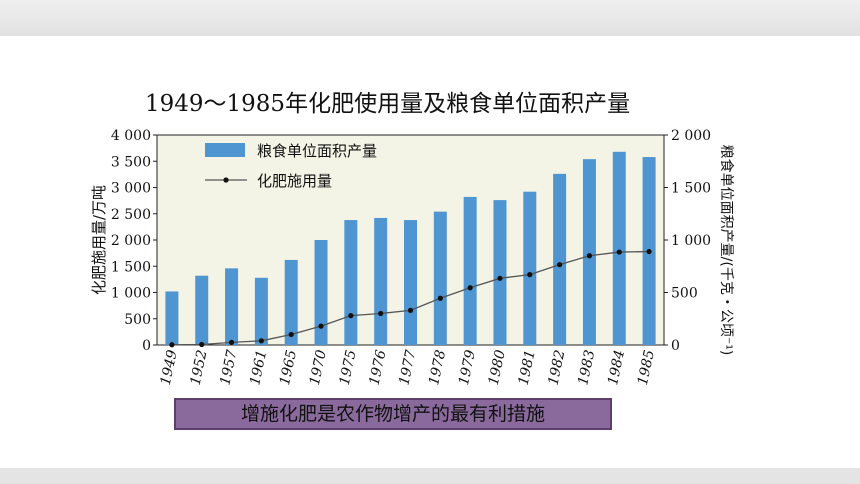 Image resolution: width=860 pixels, height=484 pixels. Describe the element at coordinates (437, 367) in the screenshot. I see `x-tick-label: 1978` at that location.